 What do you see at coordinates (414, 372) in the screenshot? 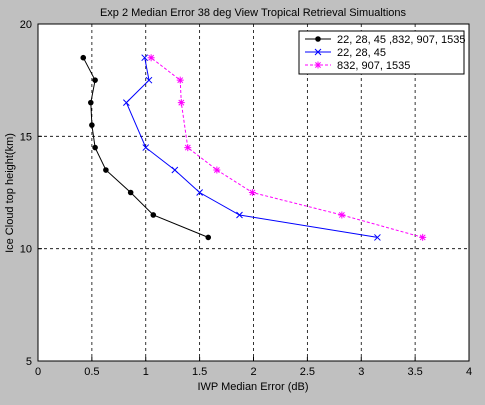
I see `x-tick-label: 3.5` at bounding box center [414, 372].